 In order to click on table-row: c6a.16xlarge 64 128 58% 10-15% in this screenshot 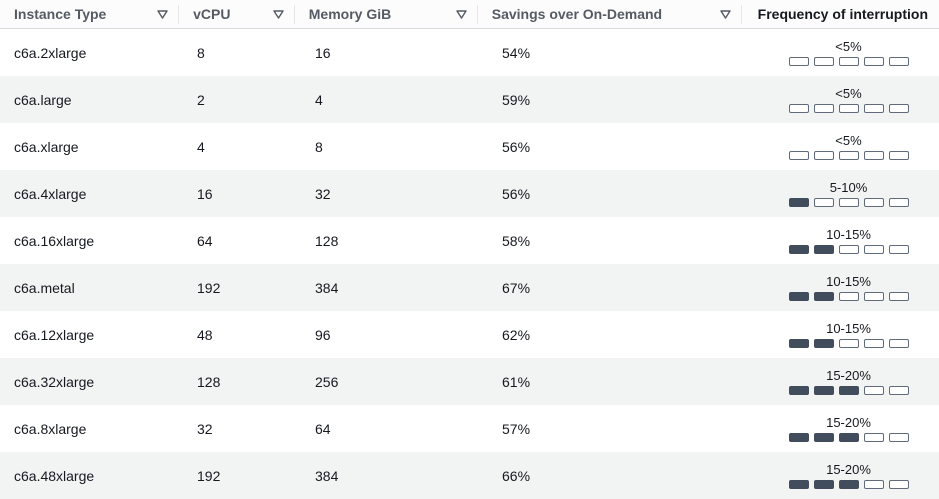, I will do `click(469, 240)`.